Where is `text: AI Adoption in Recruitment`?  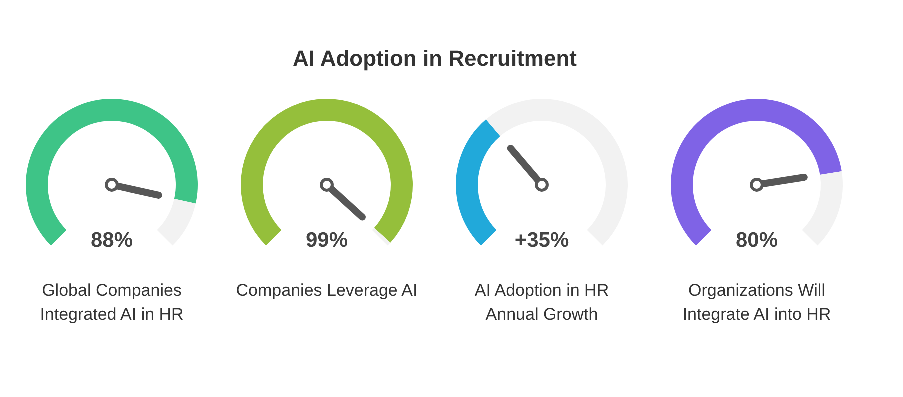
text: AI Adoption in Recruitment is located at coordinates (435, 58).